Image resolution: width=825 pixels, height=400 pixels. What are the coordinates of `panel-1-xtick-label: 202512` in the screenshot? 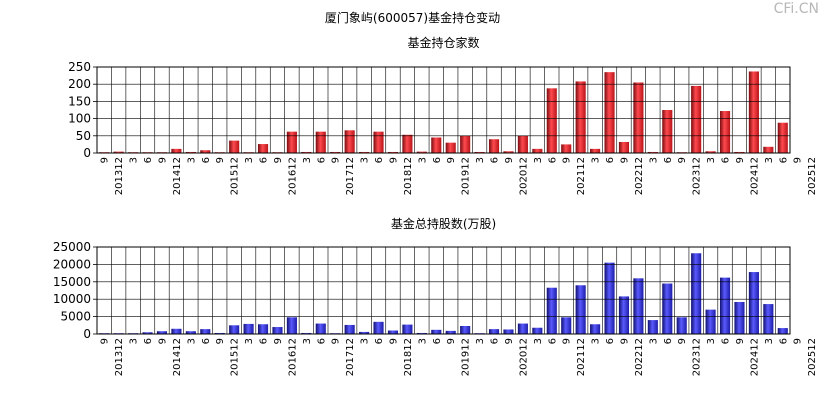 It's located at (812, 357).